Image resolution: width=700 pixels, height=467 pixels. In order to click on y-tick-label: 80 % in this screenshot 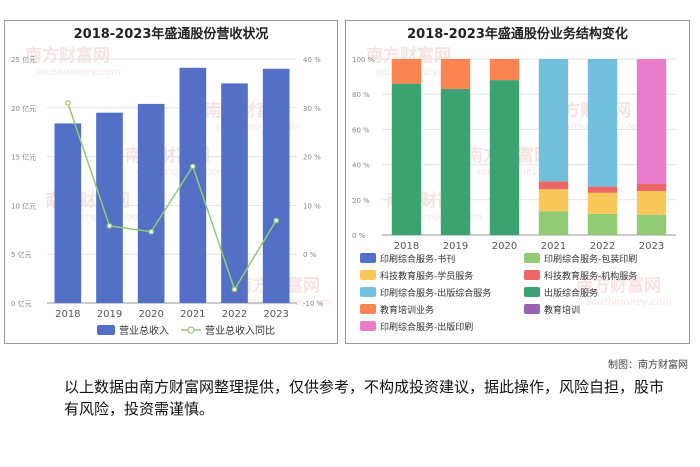, I will do `click(361, 95)`.